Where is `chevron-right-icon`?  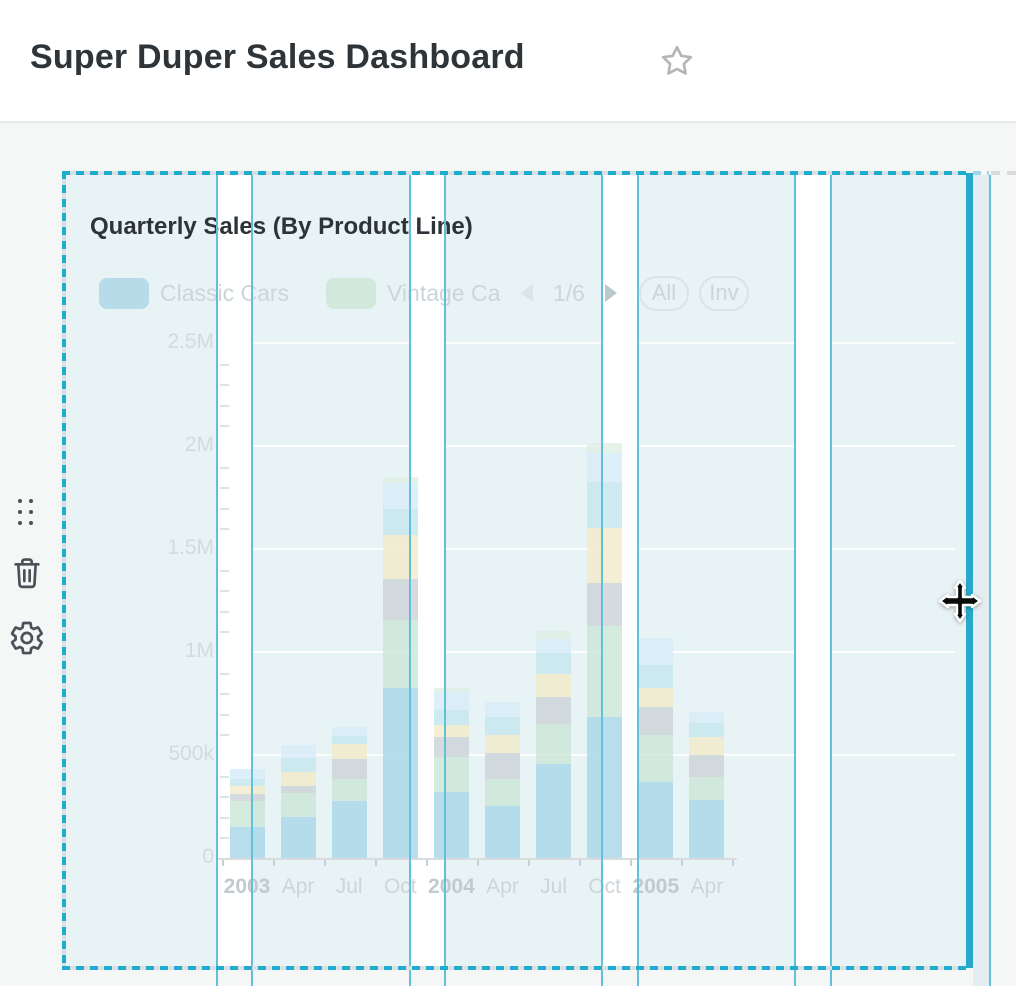 chevron-right-icon is located at coordinates (610, 293).